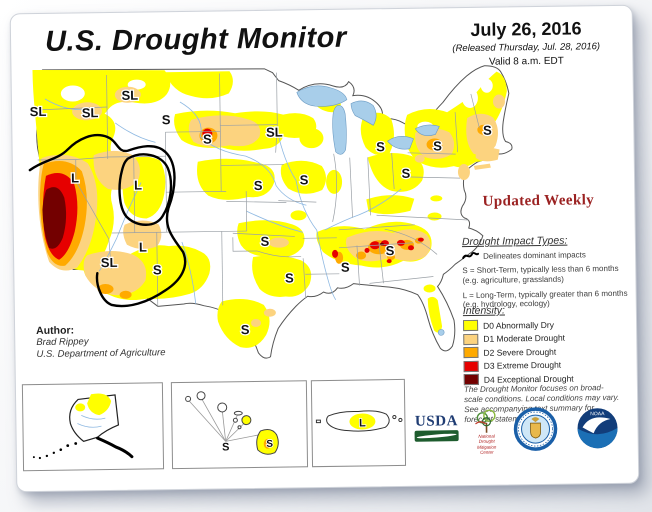 Image resolution: width=652 pixels, height=512 pixels. I want to click on alaska-rivers, so click(91, 421).